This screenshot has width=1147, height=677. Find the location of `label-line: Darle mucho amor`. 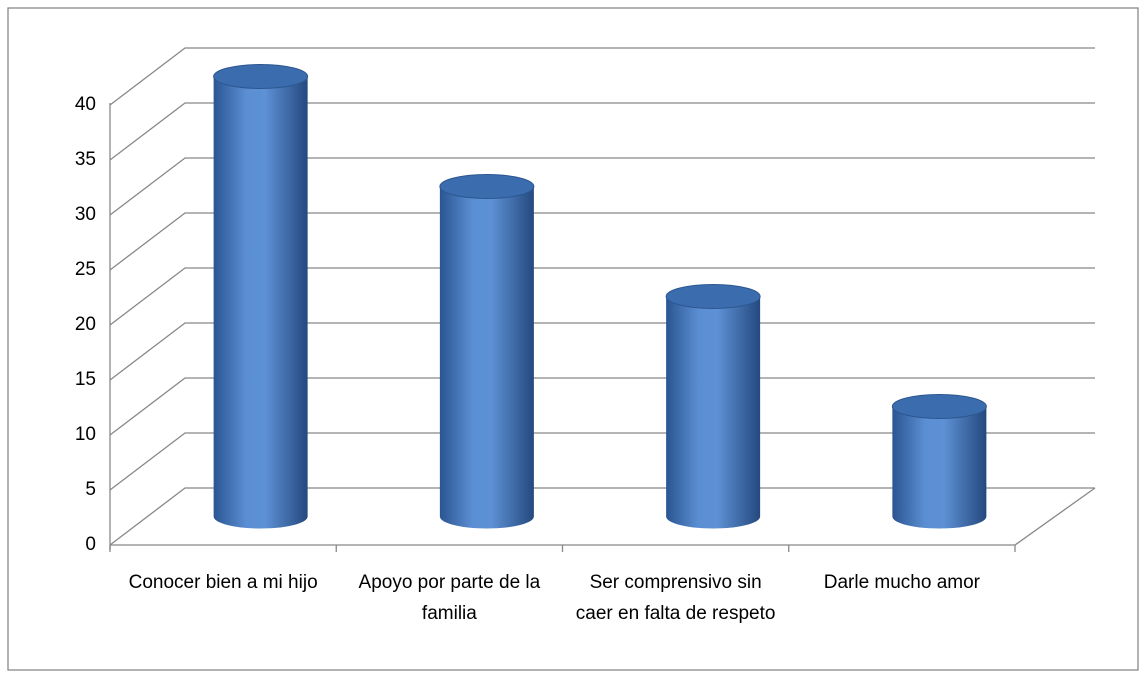

label-line: Darle mucho amor is located at coordinates (902, 582).